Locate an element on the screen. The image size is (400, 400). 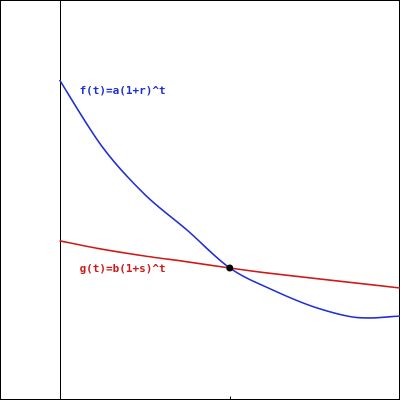
intersection-point is located at coordinates (230, 268).